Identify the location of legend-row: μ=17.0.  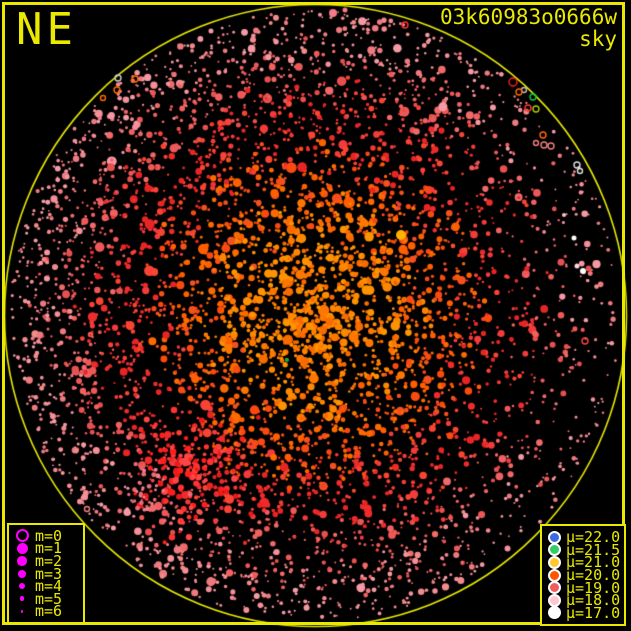
(583, 612).